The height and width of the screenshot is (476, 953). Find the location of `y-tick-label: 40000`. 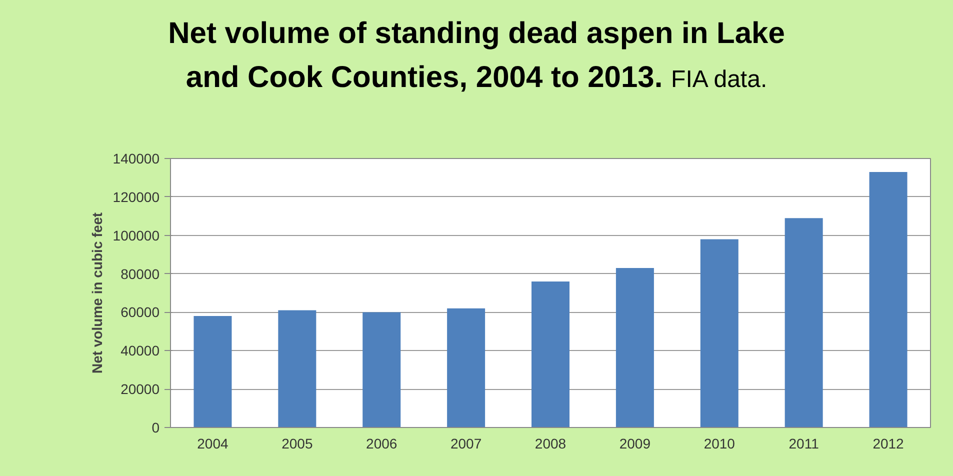

y-tick-label: 40000 is located at coordinates (140, 350).